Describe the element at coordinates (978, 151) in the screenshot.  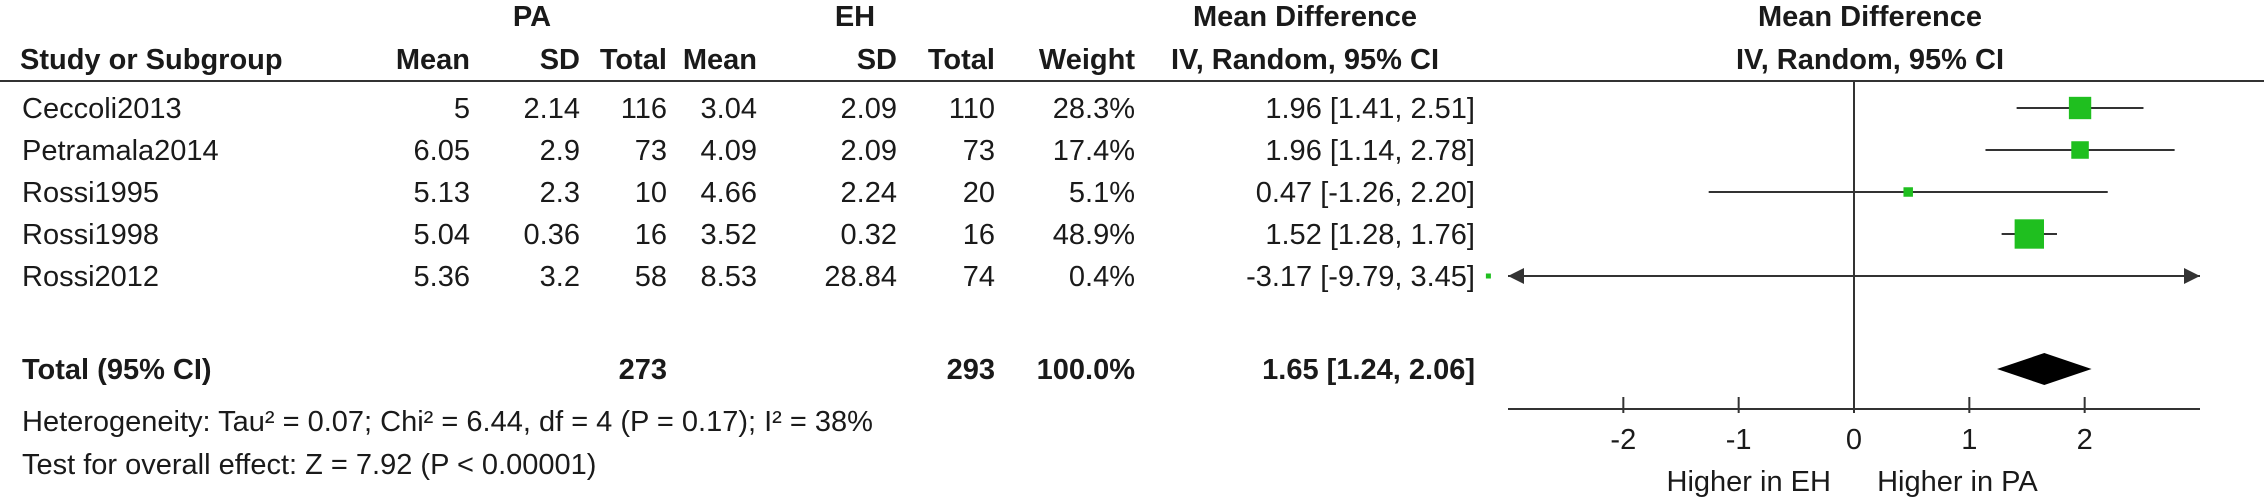
I see `total-eh-cell: 73` at that location.